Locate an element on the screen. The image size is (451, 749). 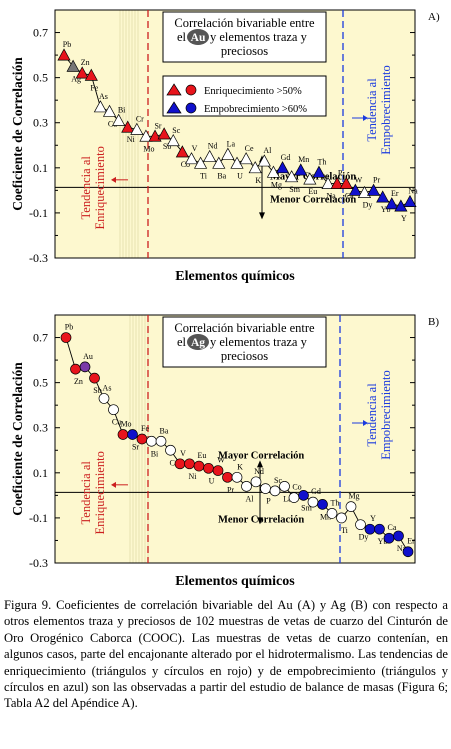
data-point-y is located at coordinates (370, 529).